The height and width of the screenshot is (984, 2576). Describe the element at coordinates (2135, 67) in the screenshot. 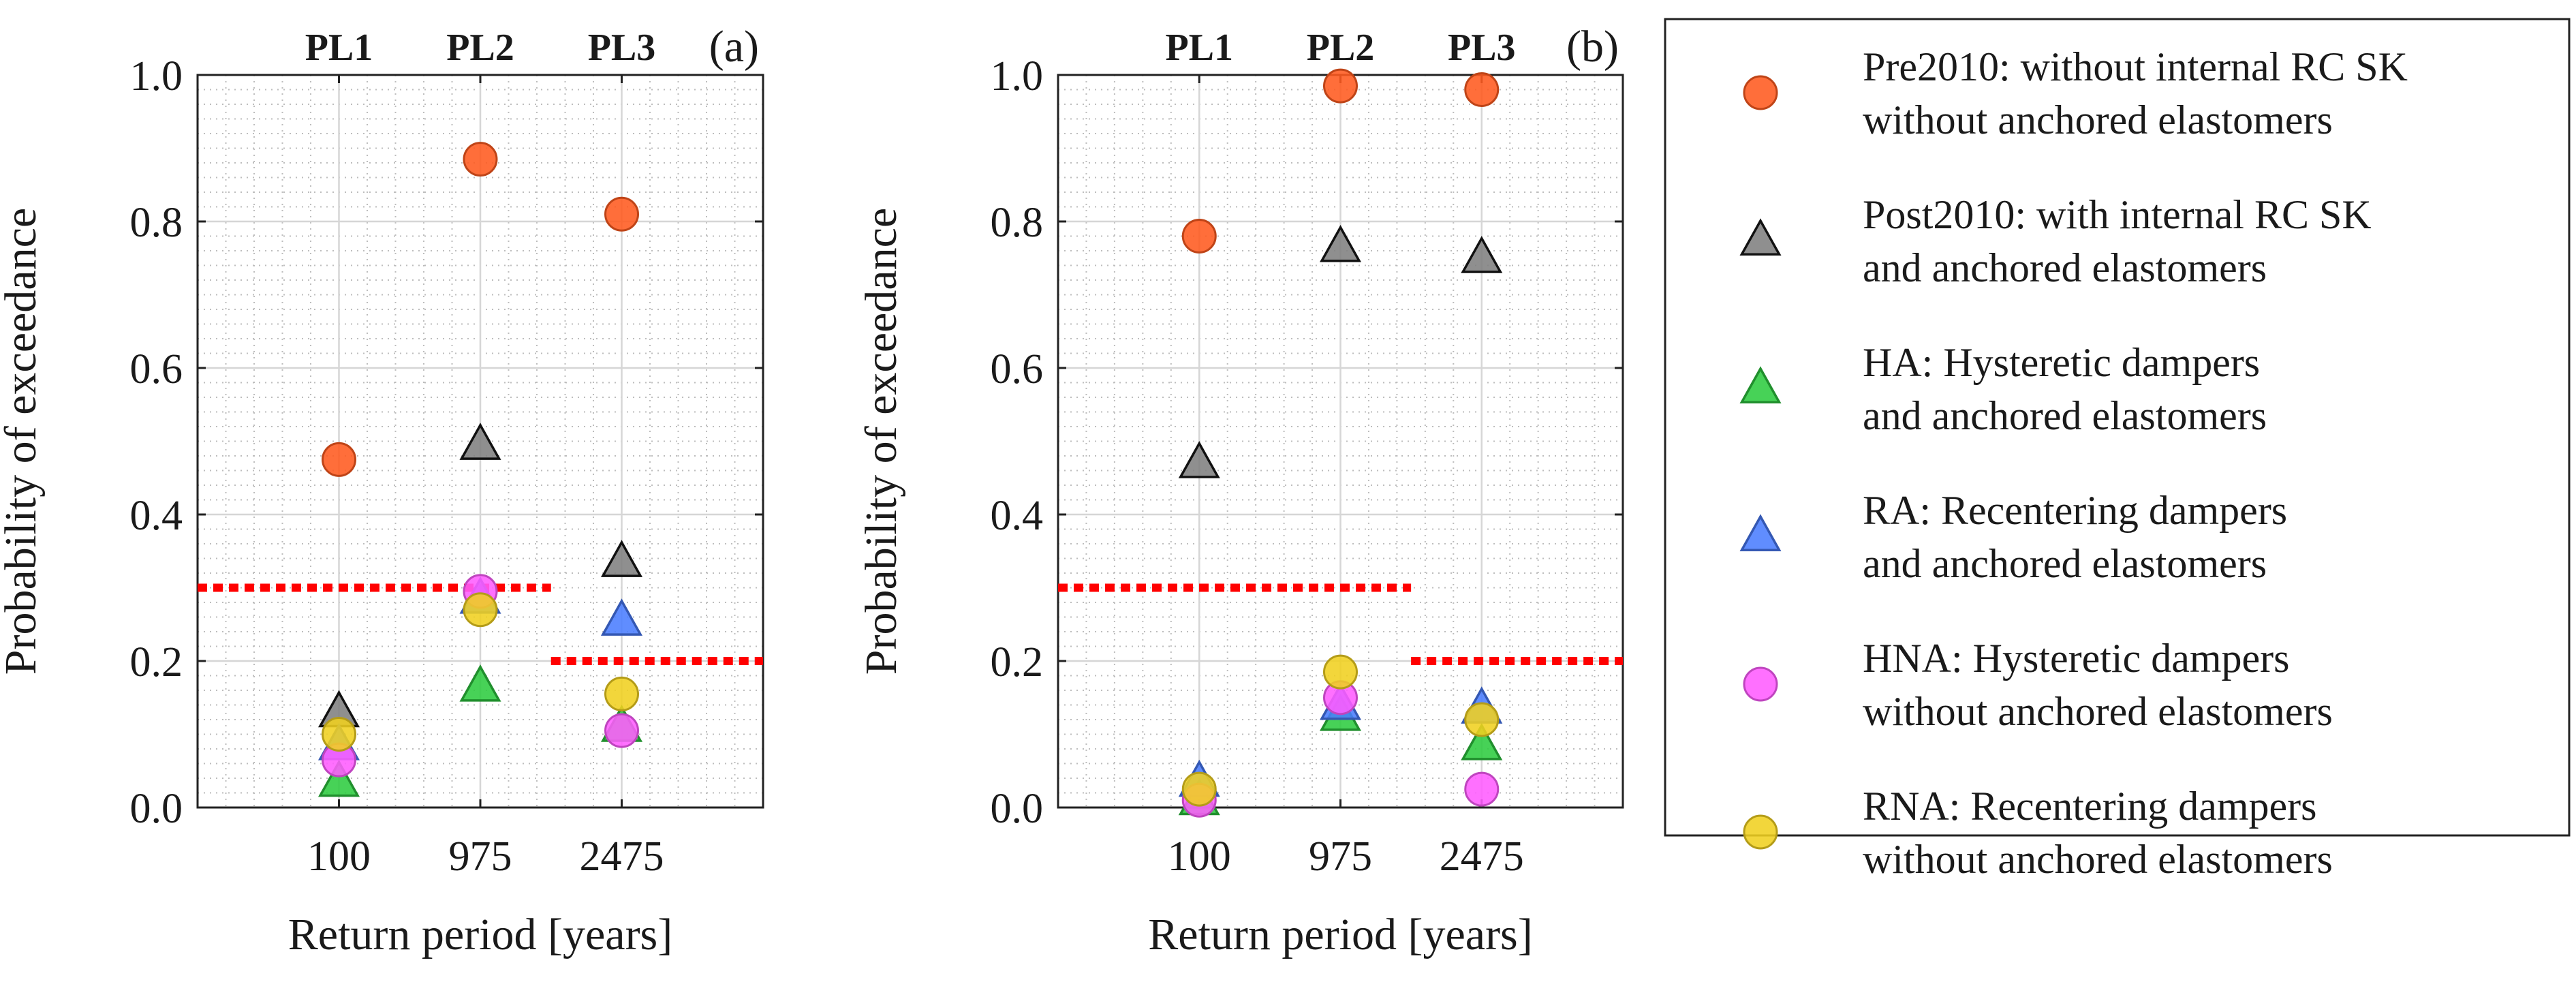

I see `legend-label-pre2010: Pre2010: without internal RC SK` at that location.